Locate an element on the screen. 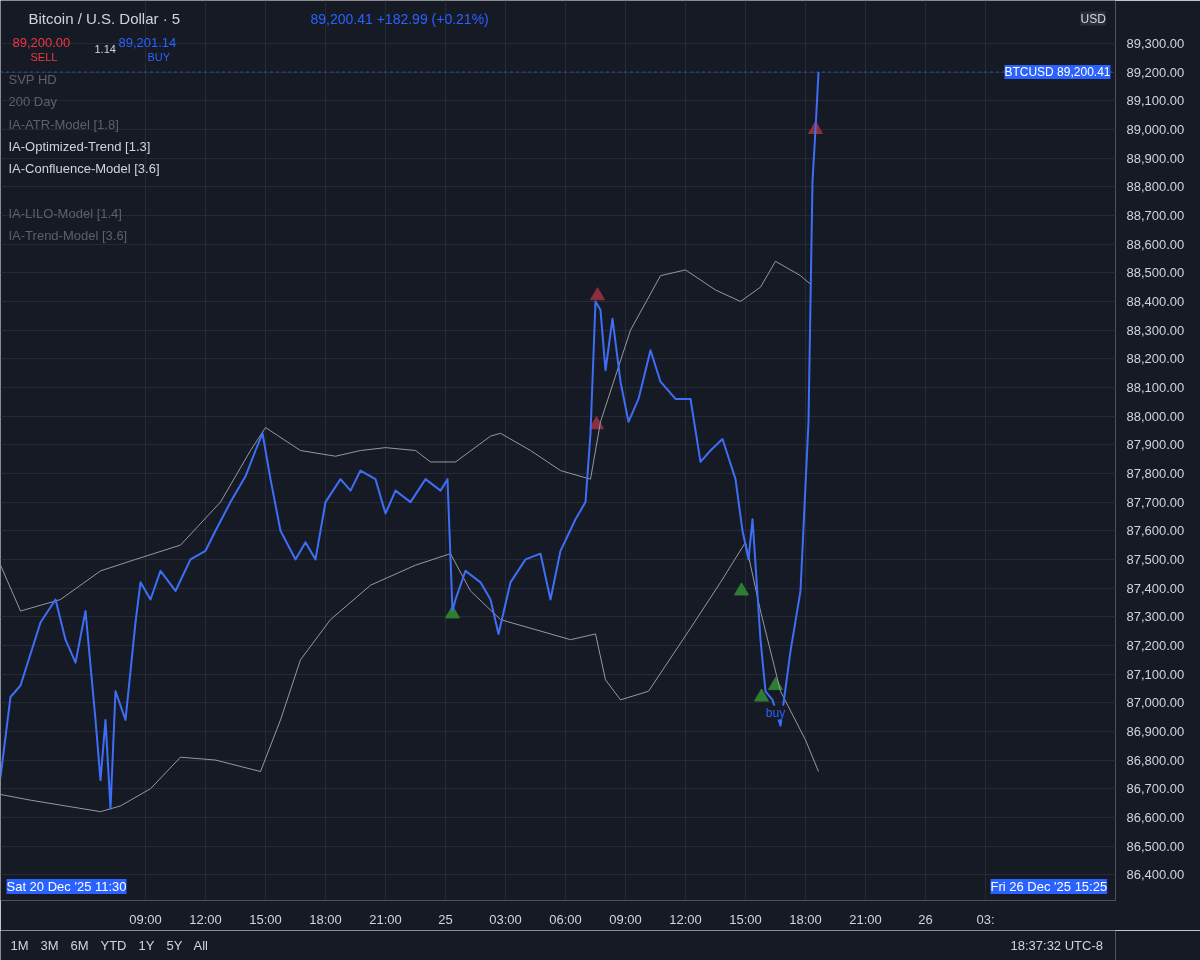 The width and height of the screenshot is (1200, 960). y-tick-label: 88,000.00 is located at coordinates (1155, 416).